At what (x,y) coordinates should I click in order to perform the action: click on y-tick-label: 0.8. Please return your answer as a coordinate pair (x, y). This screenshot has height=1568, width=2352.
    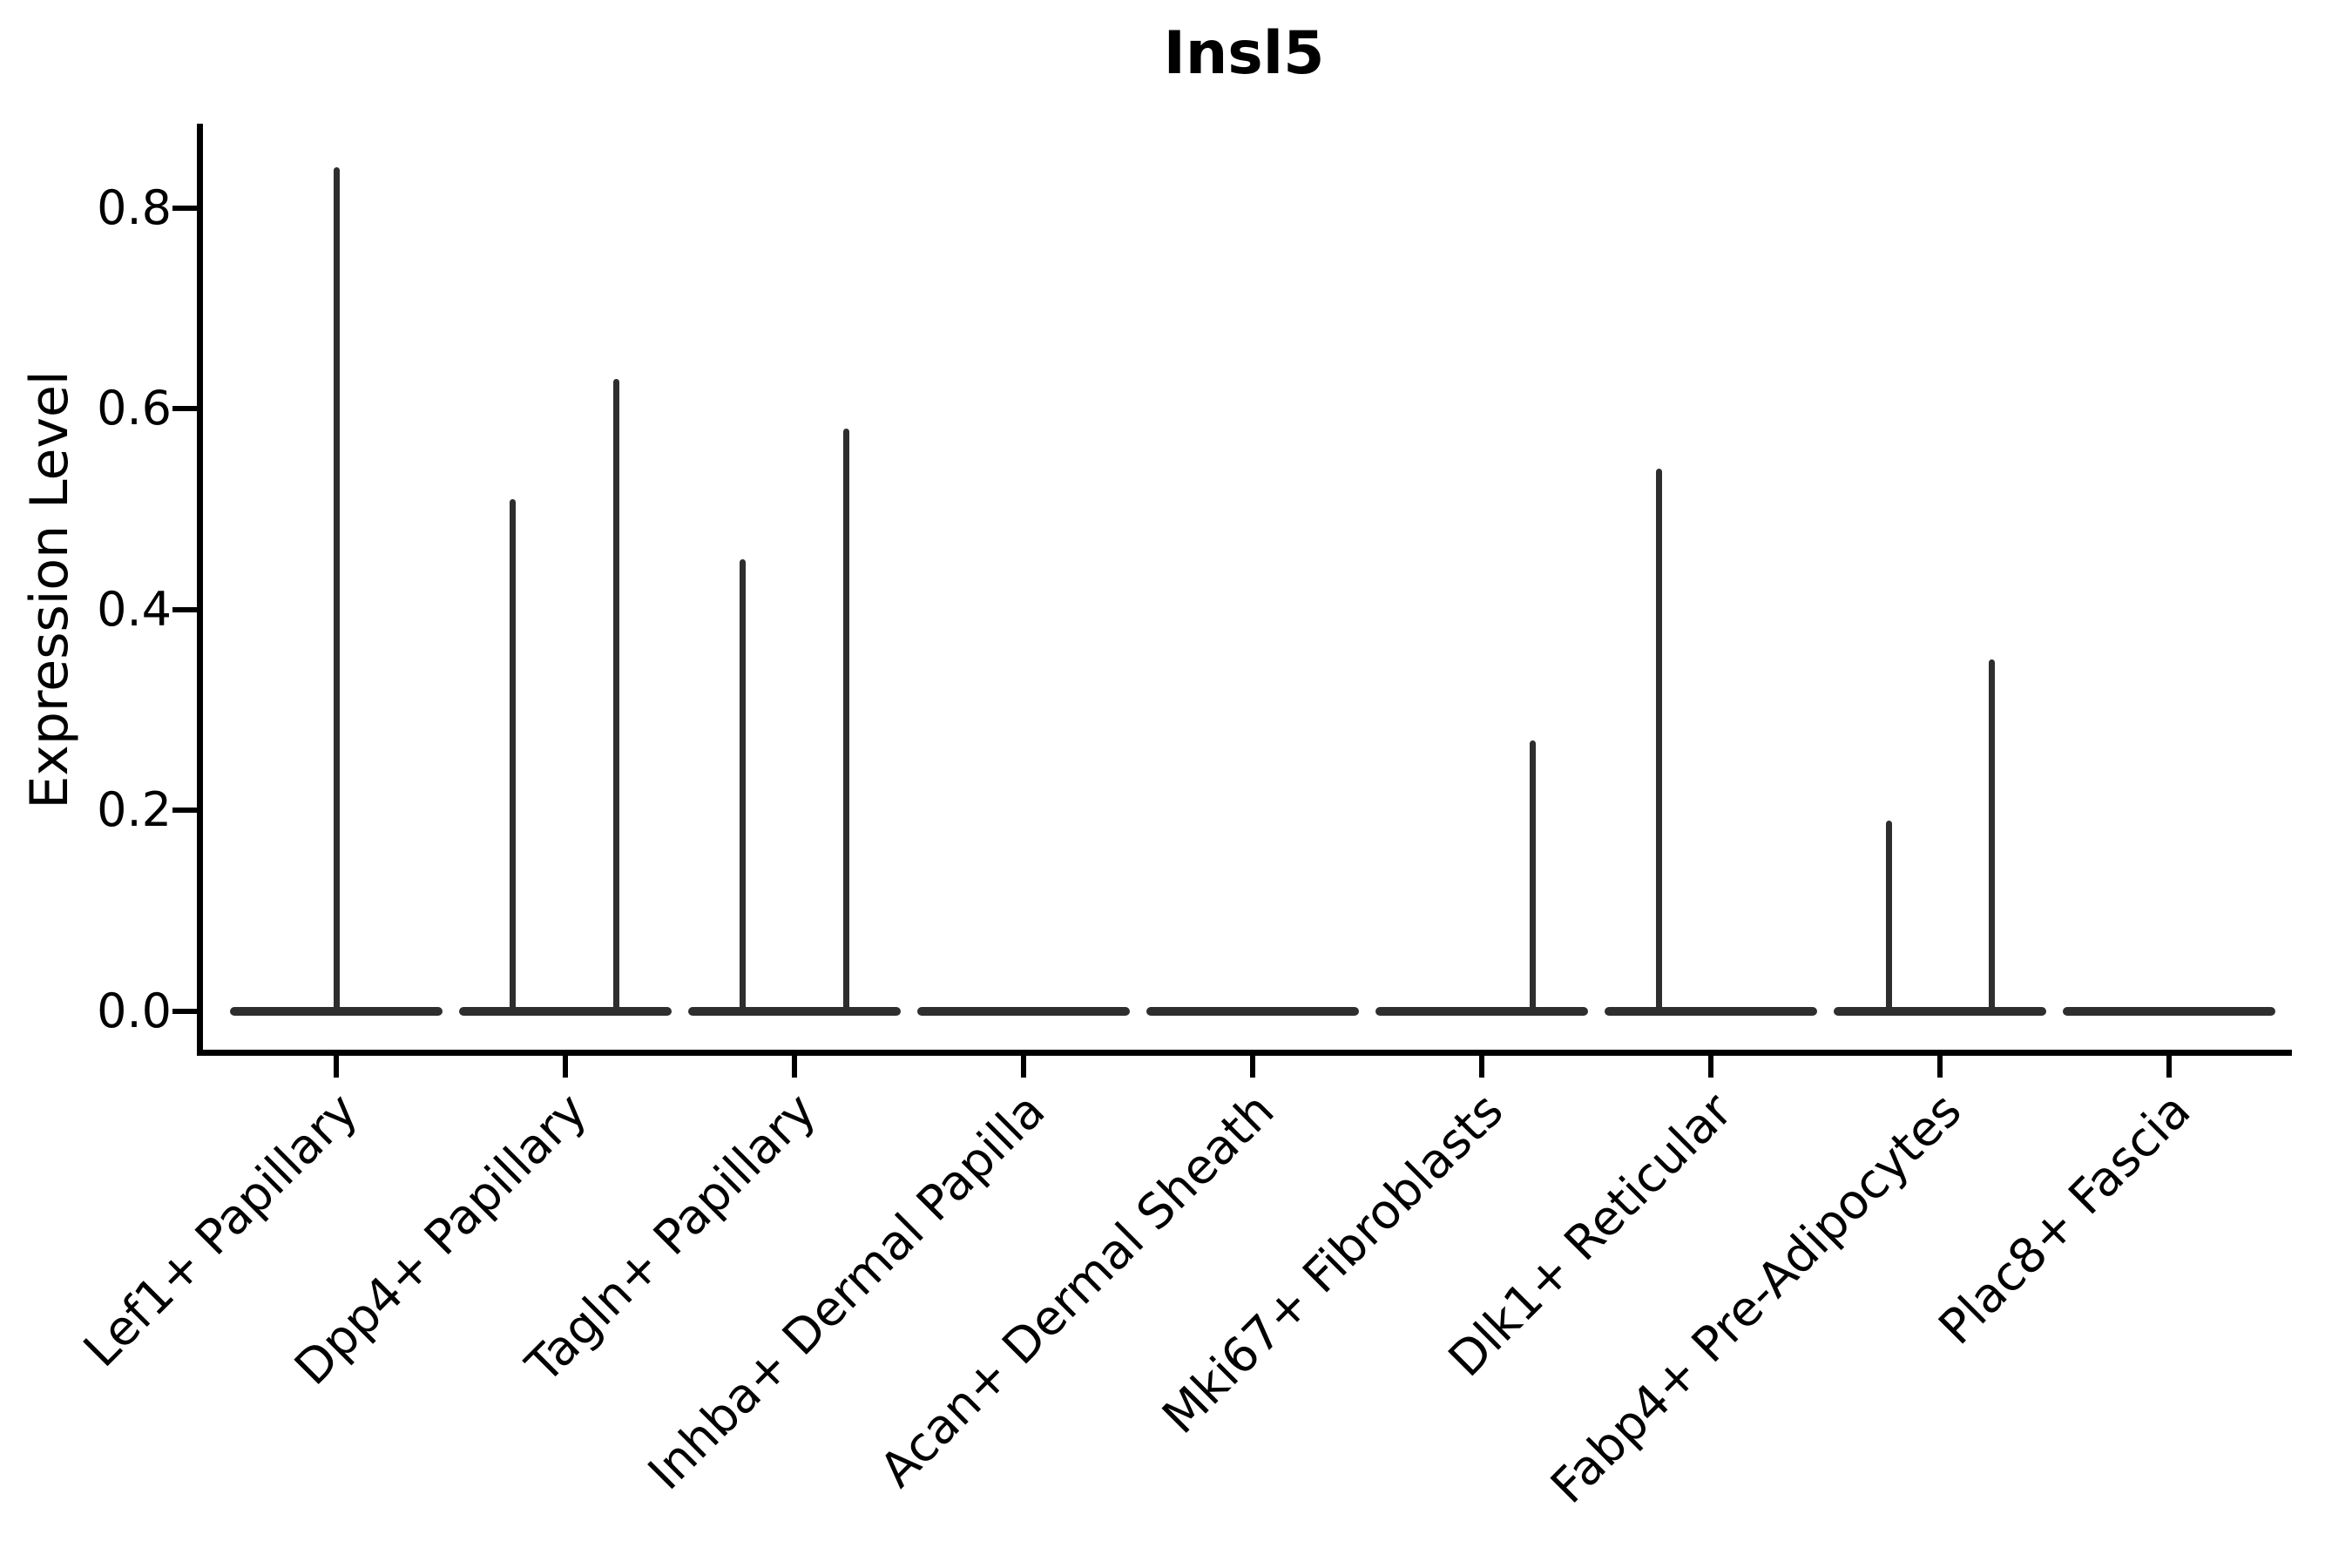
    Looking at the image, I should click on (134, 207).